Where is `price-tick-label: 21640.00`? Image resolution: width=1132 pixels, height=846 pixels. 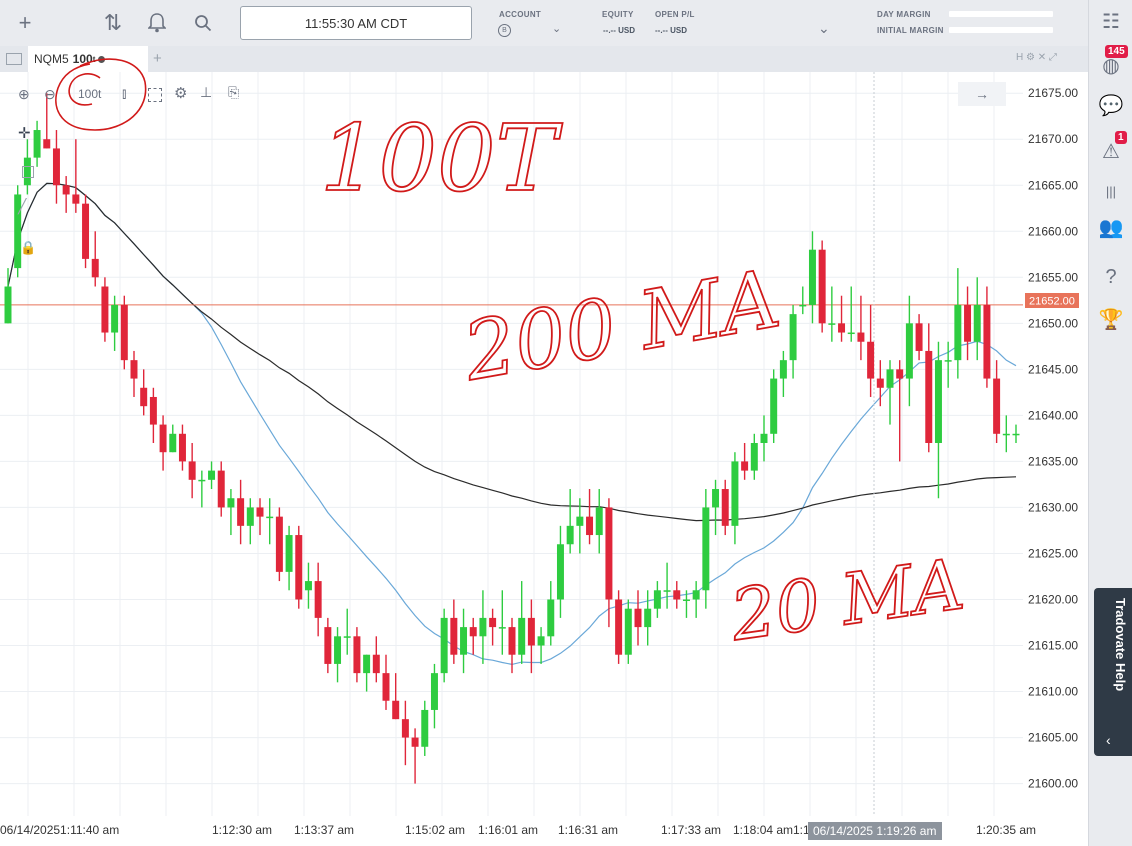
price-tick-label: 21640.00 is located at coordinates (1053, 415).